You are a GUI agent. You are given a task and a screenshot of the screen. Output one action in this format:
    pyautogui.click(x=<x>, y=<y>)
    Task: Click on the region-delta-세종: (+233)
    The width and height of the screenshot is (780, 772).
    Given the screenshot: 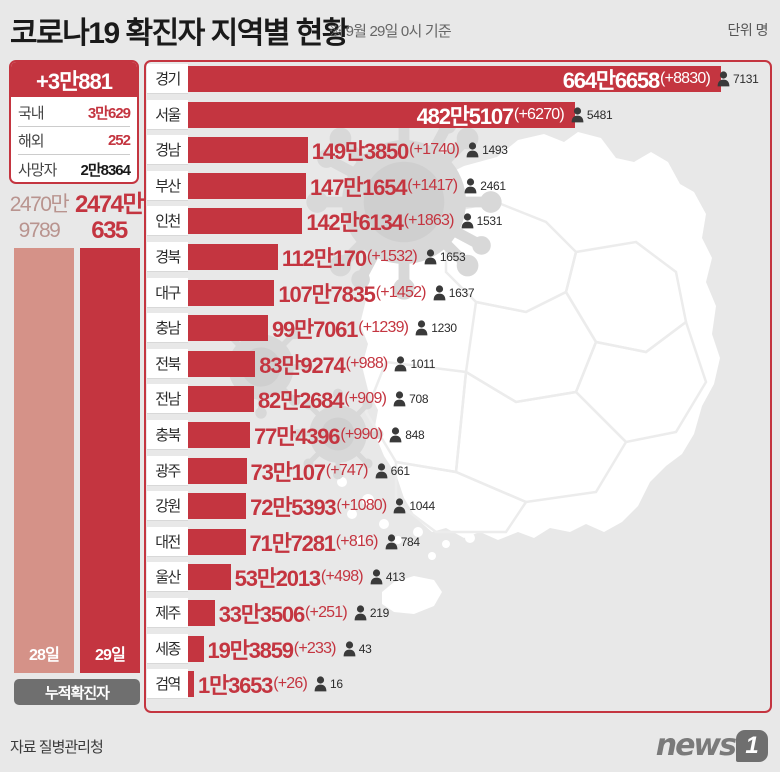 What is the action you would take?
    pyautogui.click(x=315, y=648)
    